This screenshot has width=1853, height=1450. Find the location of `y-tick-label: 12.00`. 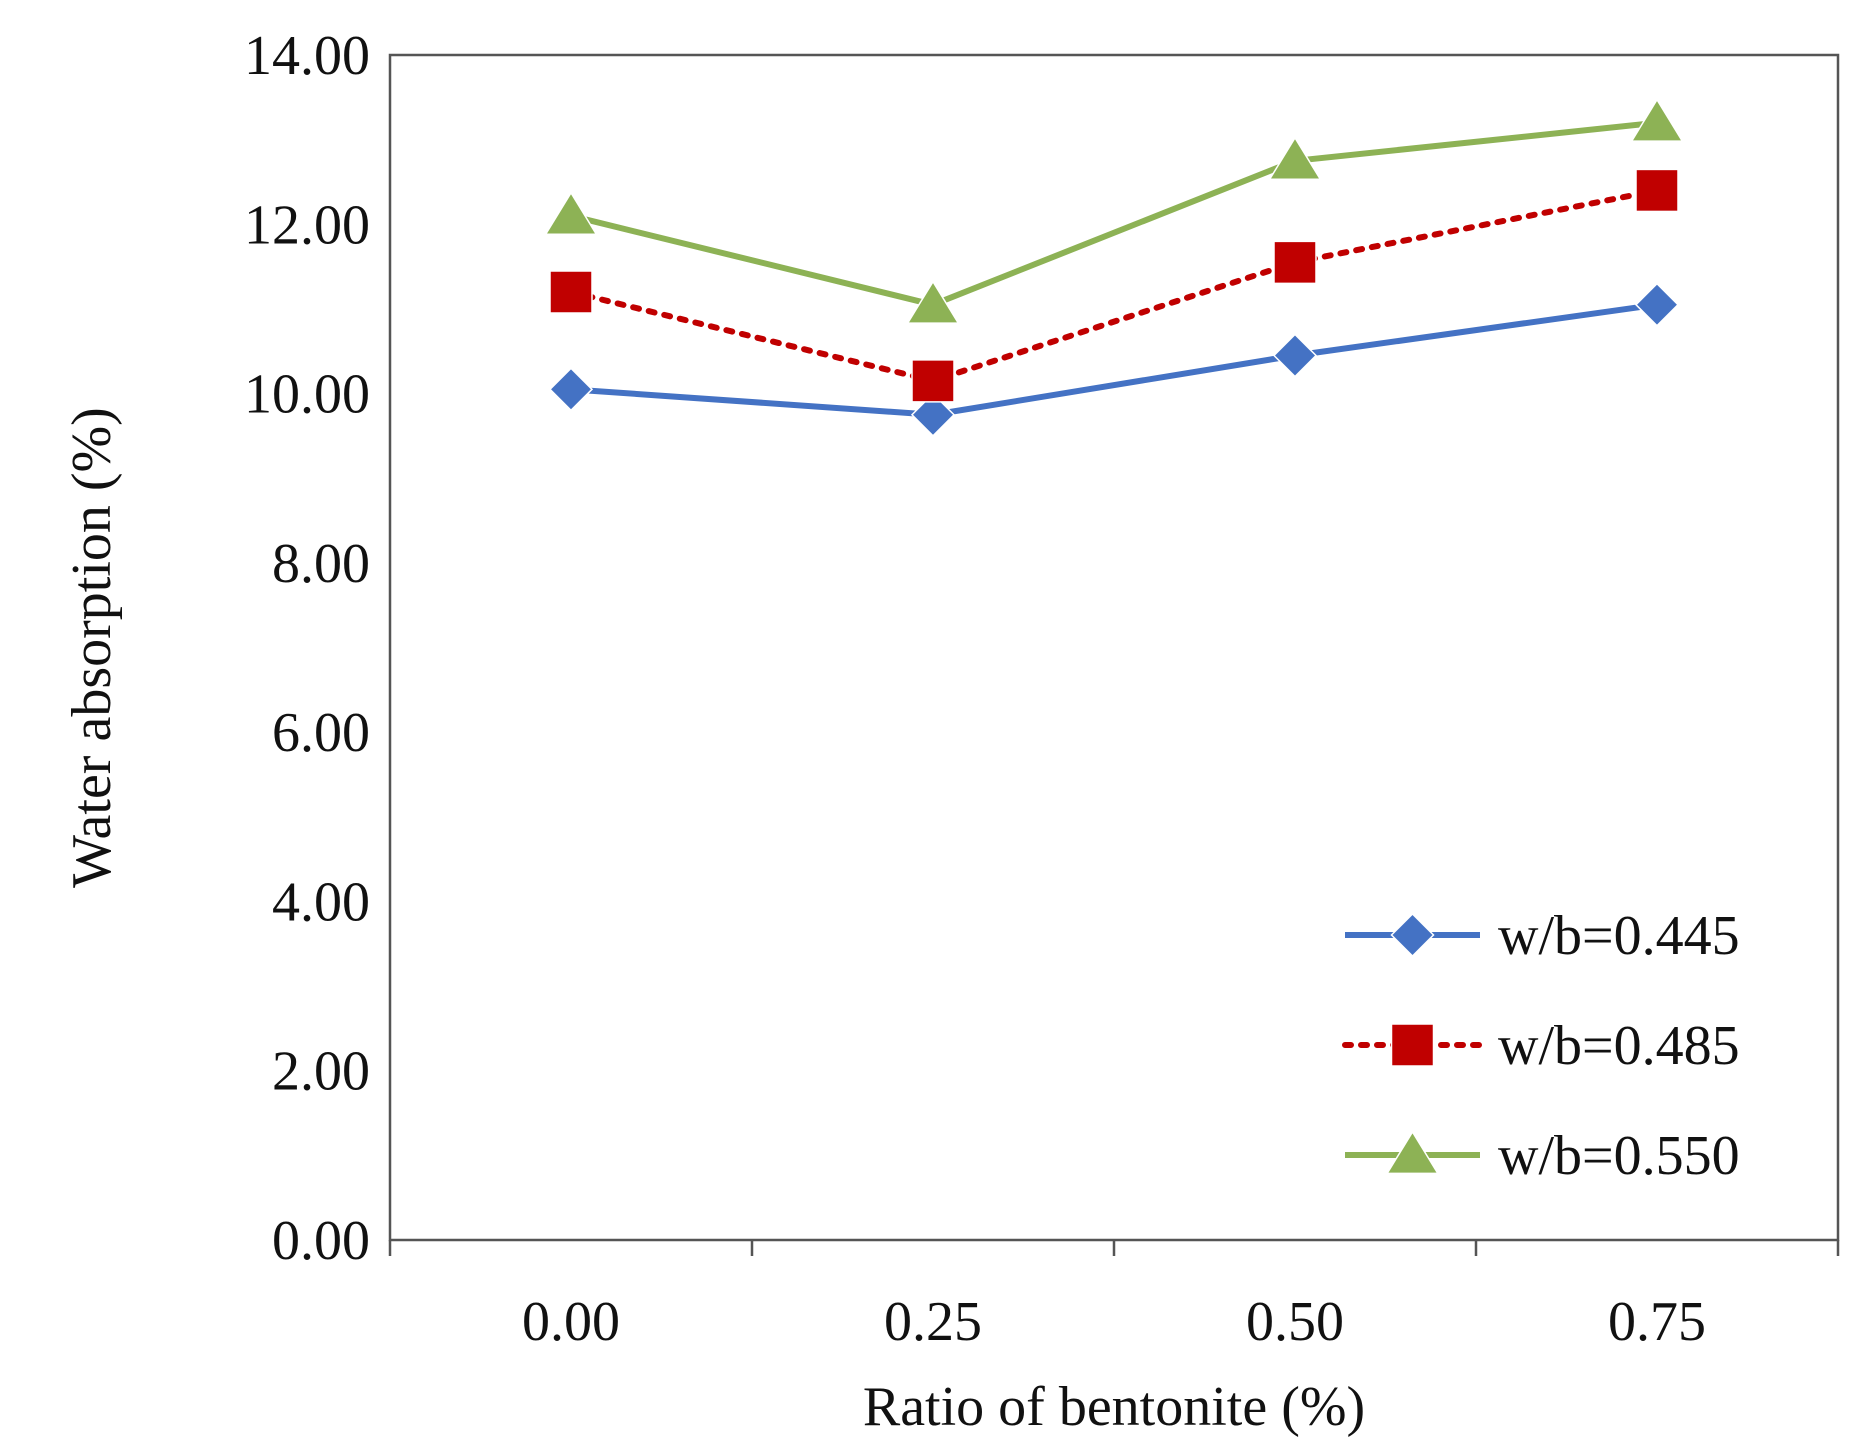

y-tick-label: 12.00 is located at coordinates (307, 225).